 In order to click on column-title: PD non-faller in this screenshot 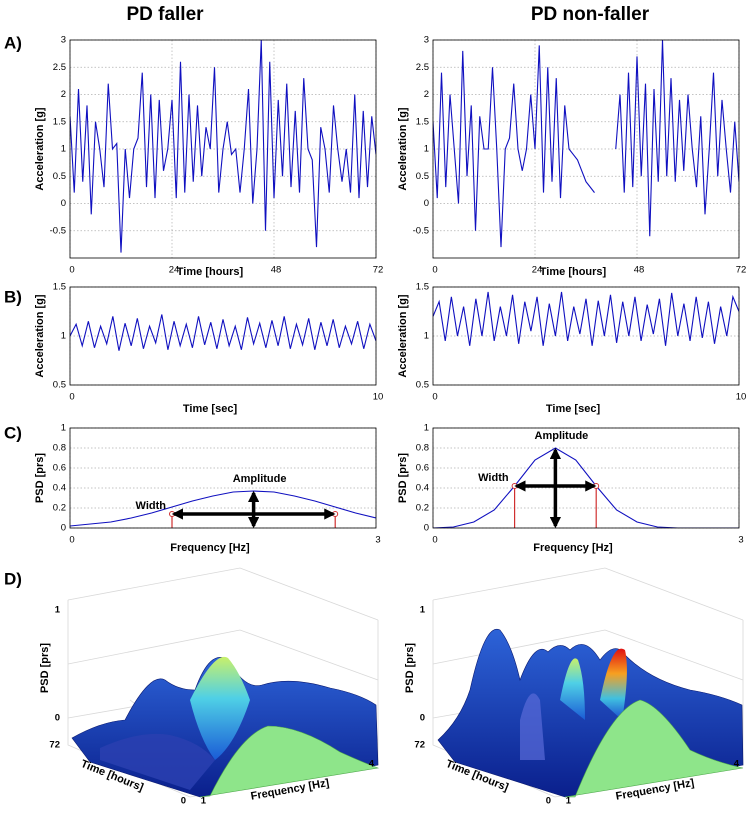, I will do `click(590, 14)`.